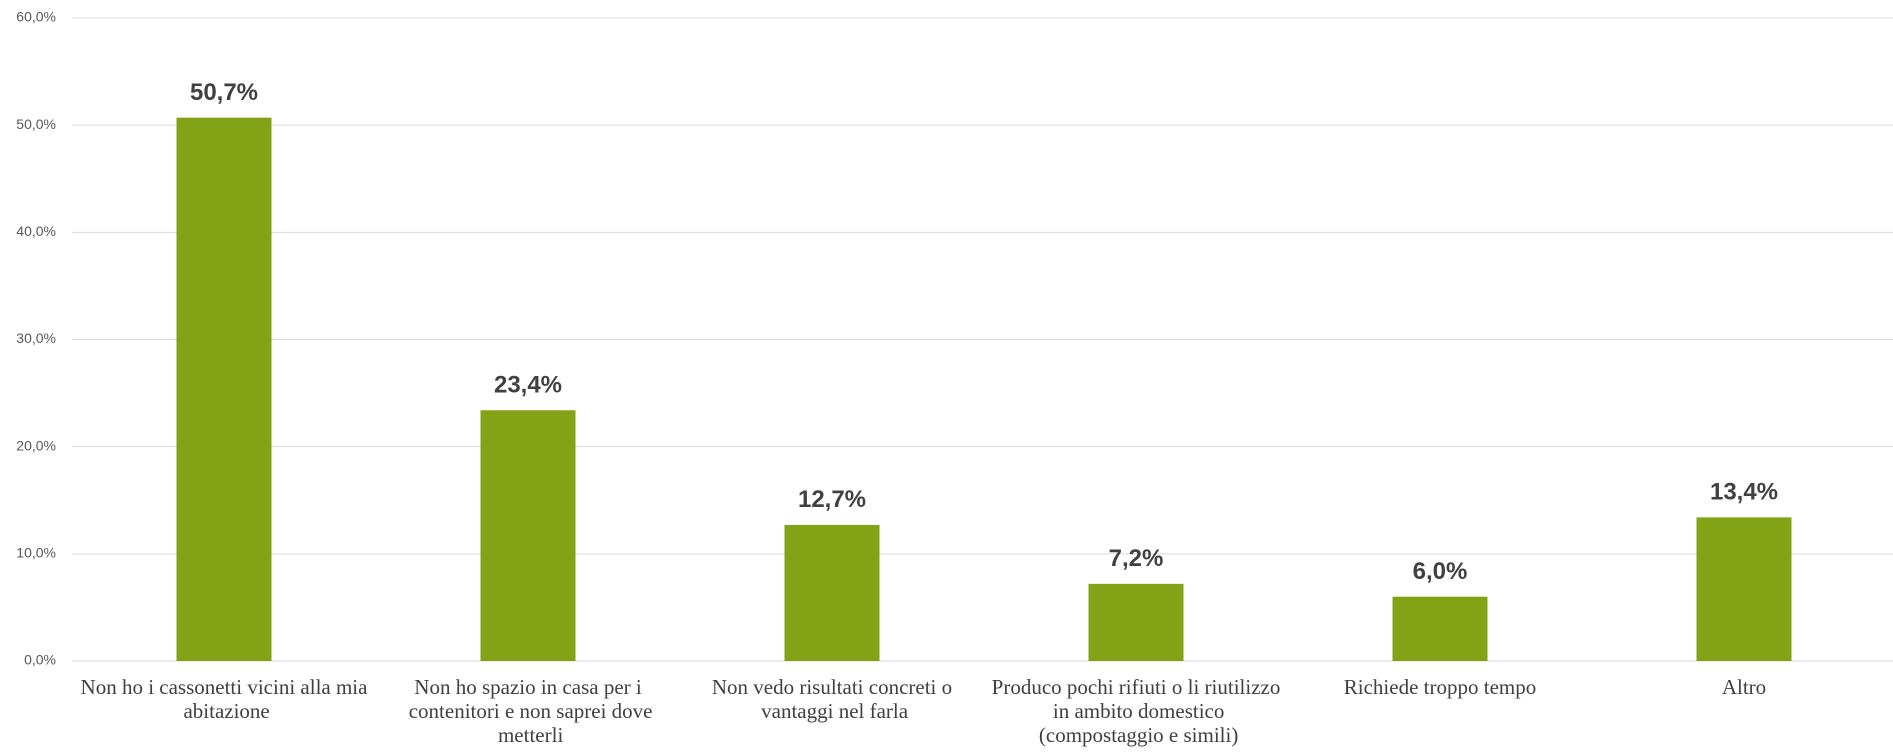 The image size is (1893, 754). What do you see at coordinates (832, 499) in the screenshot?
I see `data-label: 12,7%` at bounding box center [832, 499].